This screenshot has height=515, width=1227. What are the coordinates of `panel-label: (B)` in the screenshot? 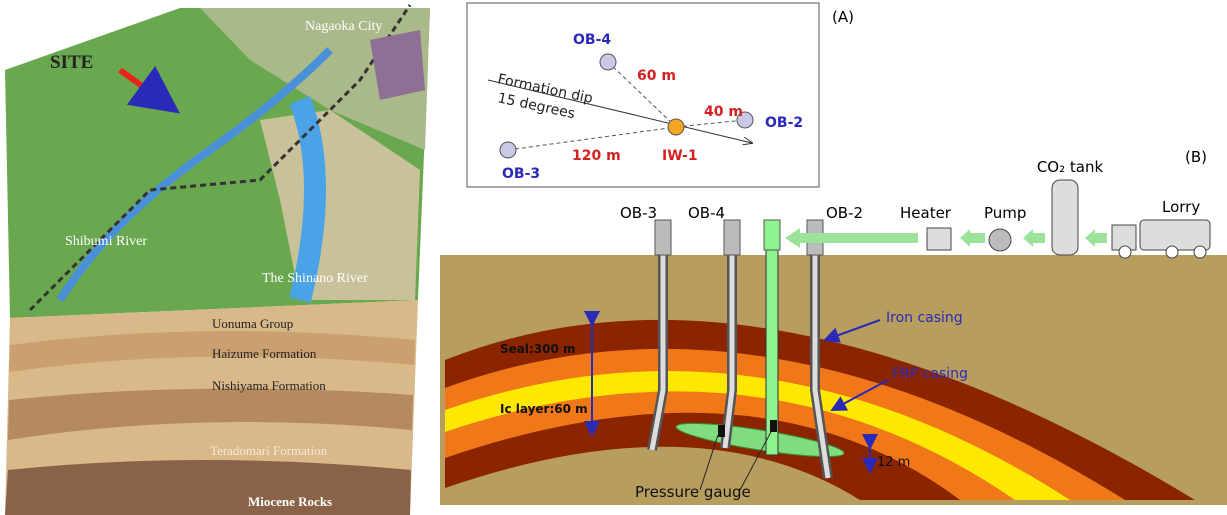 It's located at (1196, 157).